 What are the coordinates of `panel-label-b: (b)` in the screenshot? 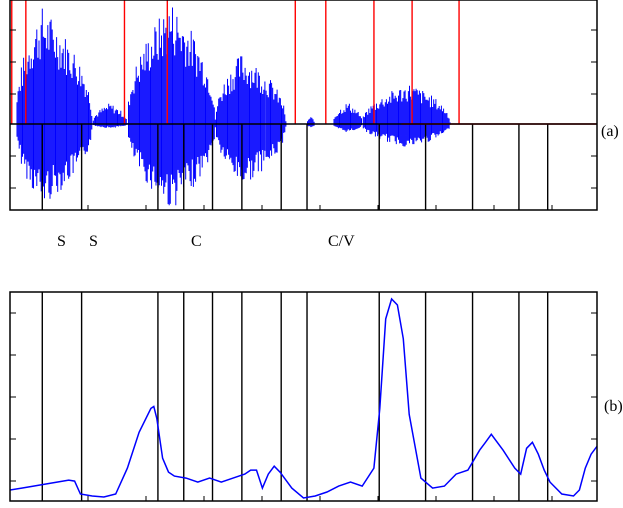 It's located at (613, 406).